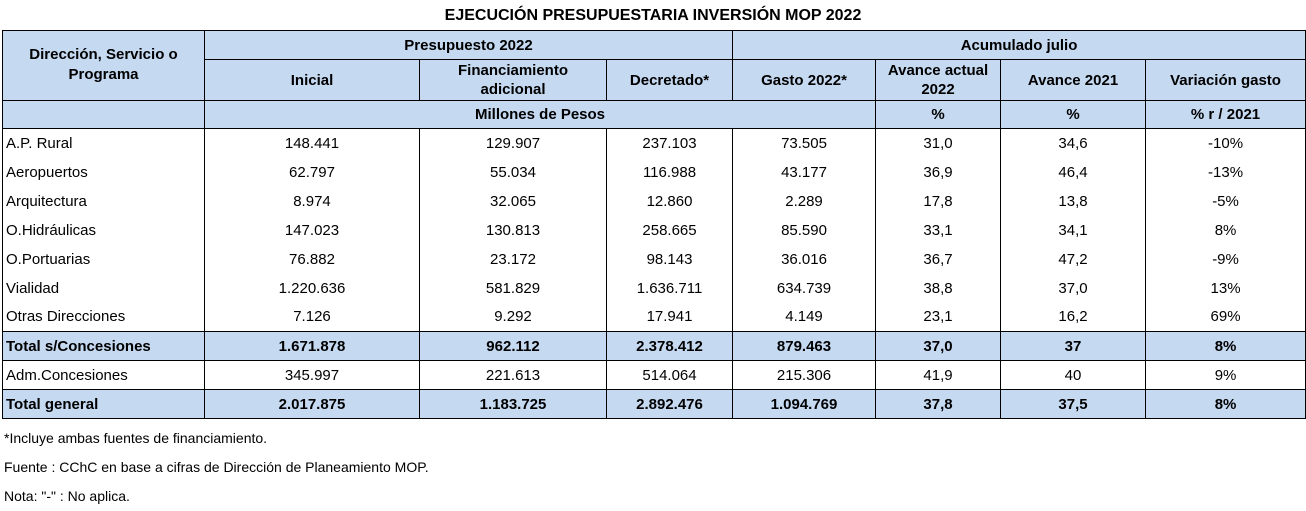 This screenshot has width=1306, height=511. What do you see at coordinates (1225, 114) in the screenshot?
I see `header-unit-variacion: % r / 2021` at bounding box center [1225, 114].